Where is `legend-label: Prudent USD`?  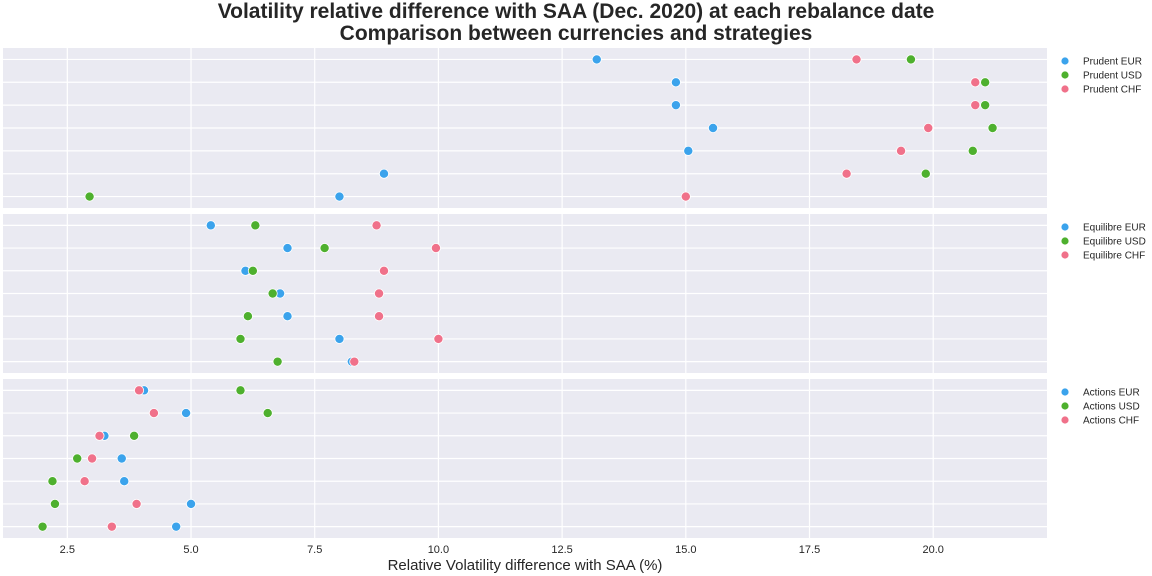
legend-label: Prudent USD is located at coordinates (1112, 76).